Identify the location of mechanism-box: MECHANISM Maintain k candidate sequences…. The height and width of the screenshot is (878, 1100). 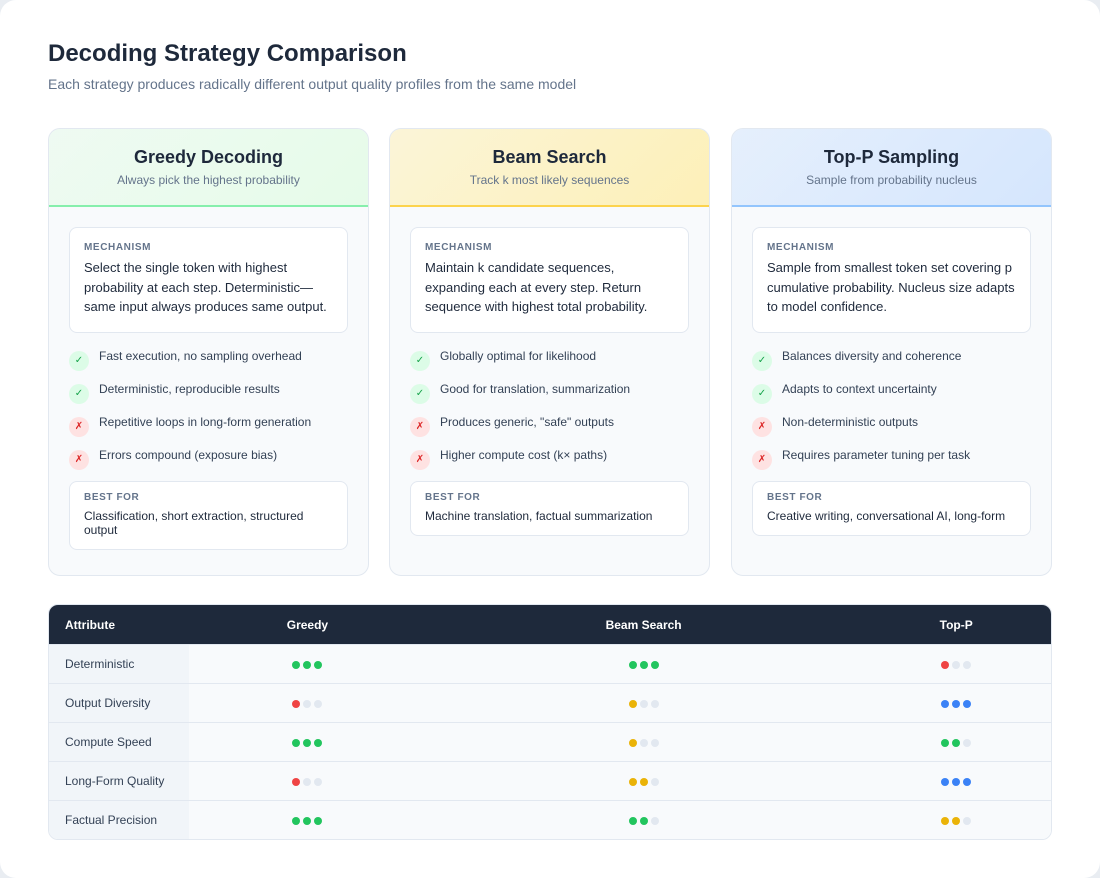
(549, 280).